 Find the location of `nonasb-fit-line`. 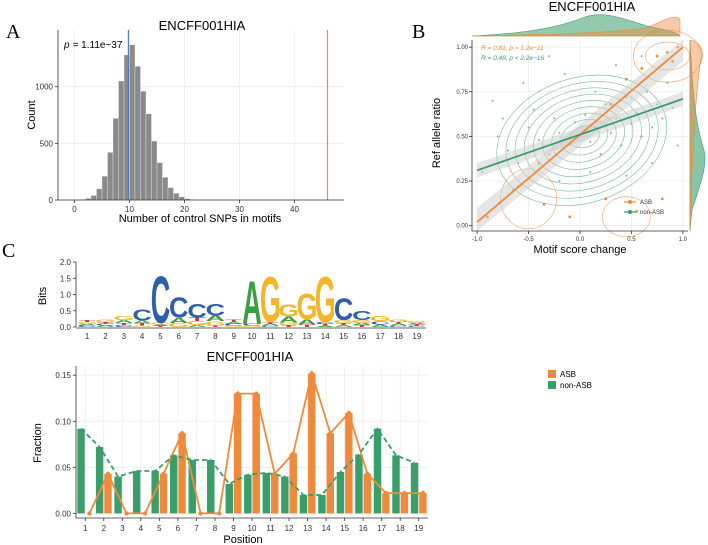

nonasb-fit-line is located at coordinates (580, 135).